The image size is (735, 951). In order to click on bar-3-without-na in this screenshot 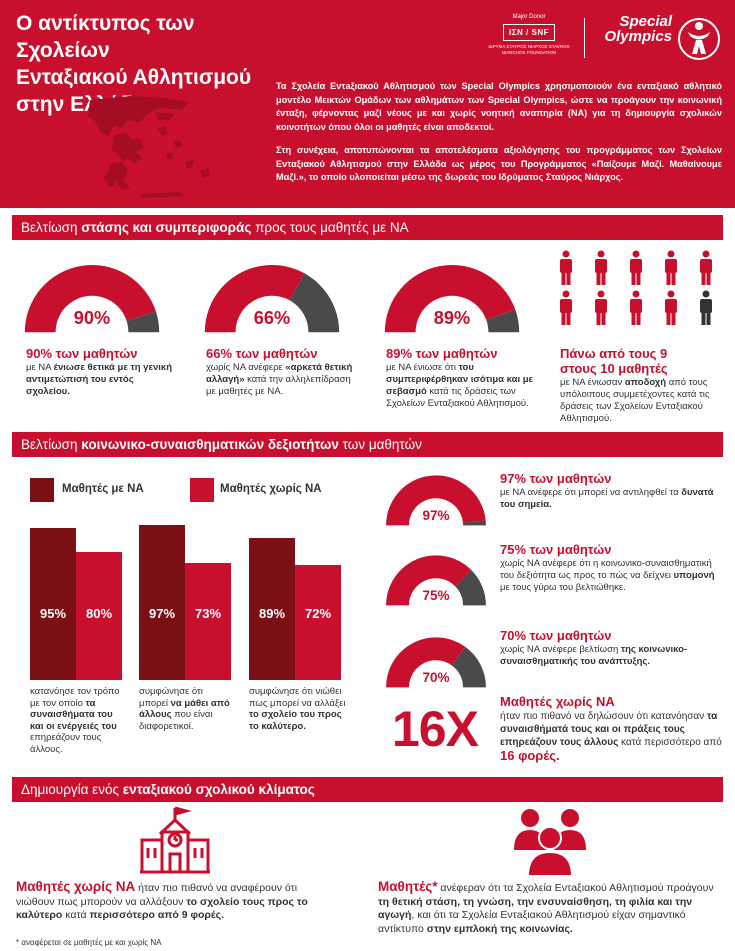, I will do `click(318, 622)`.